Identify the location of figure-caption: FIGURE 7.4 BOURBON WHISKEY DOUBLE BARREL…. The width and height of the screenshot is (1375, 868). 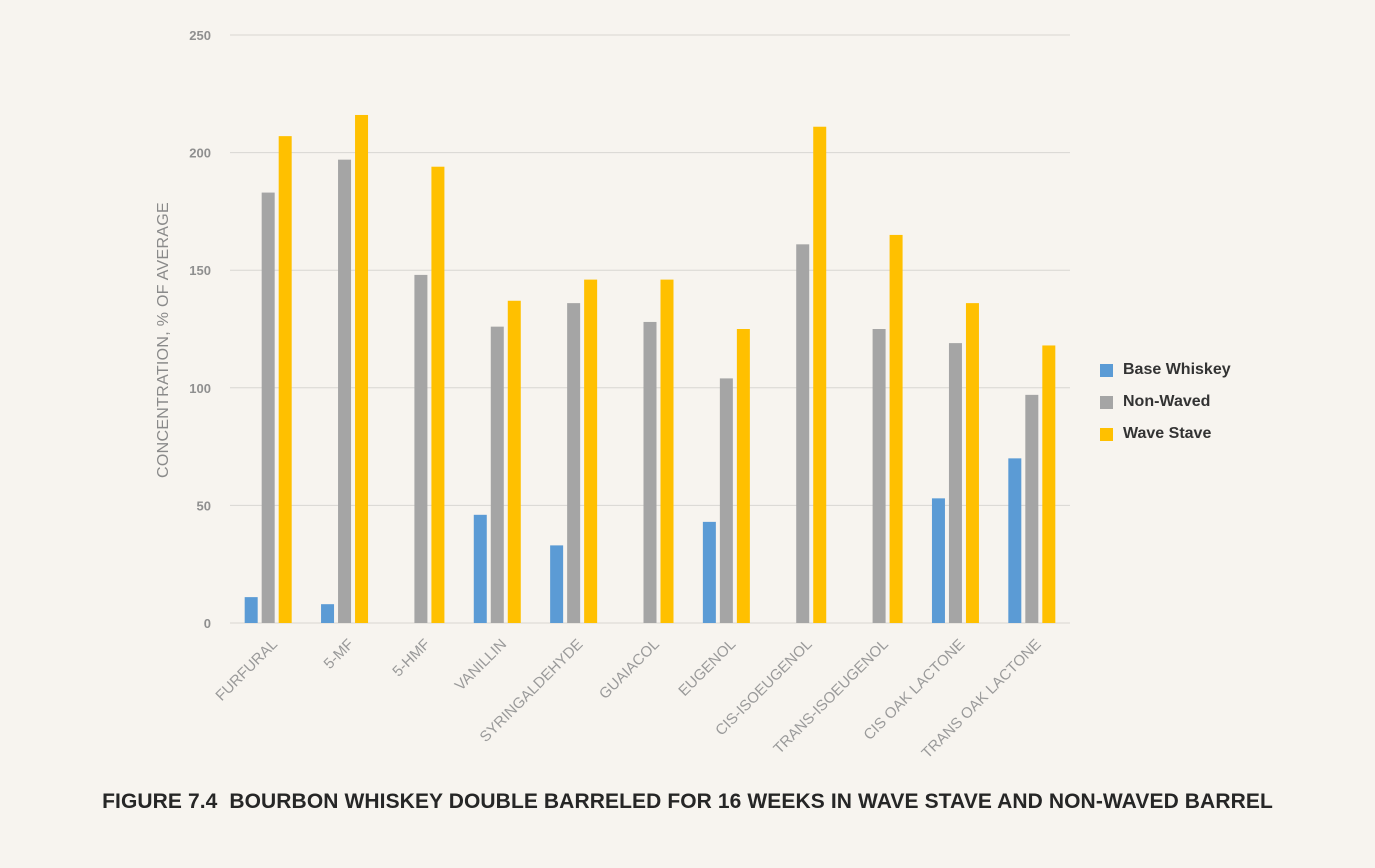
(687, 801).